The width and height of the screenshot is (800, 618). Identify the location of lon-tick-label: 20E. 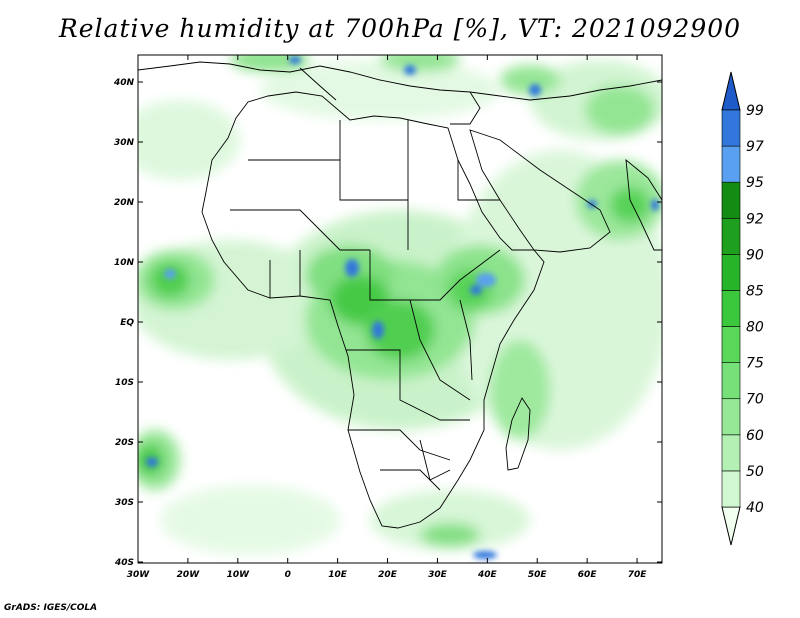
(388, 575).